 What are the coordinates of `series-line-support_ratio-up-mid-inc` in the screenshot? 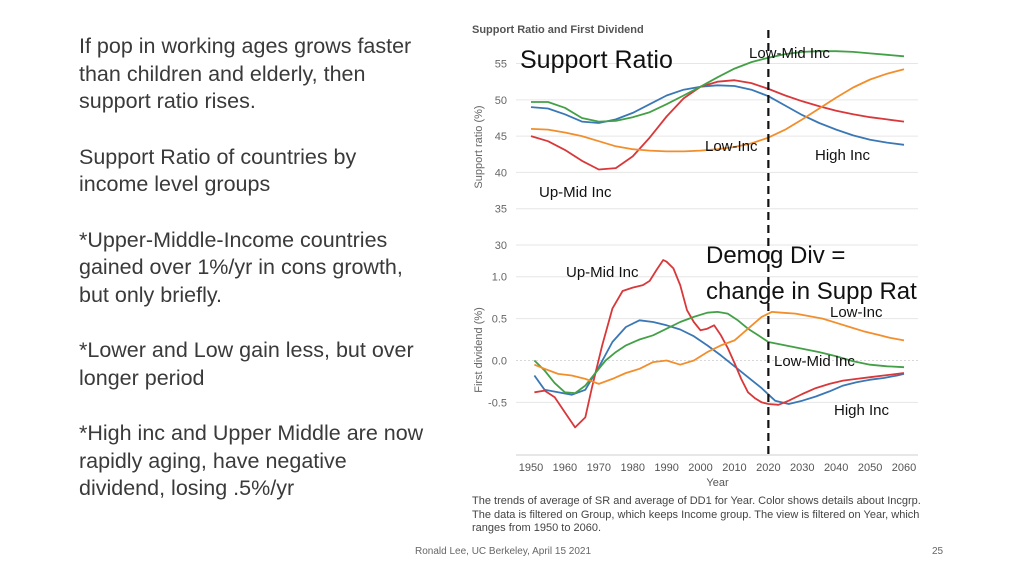 It's located at (717, 125).